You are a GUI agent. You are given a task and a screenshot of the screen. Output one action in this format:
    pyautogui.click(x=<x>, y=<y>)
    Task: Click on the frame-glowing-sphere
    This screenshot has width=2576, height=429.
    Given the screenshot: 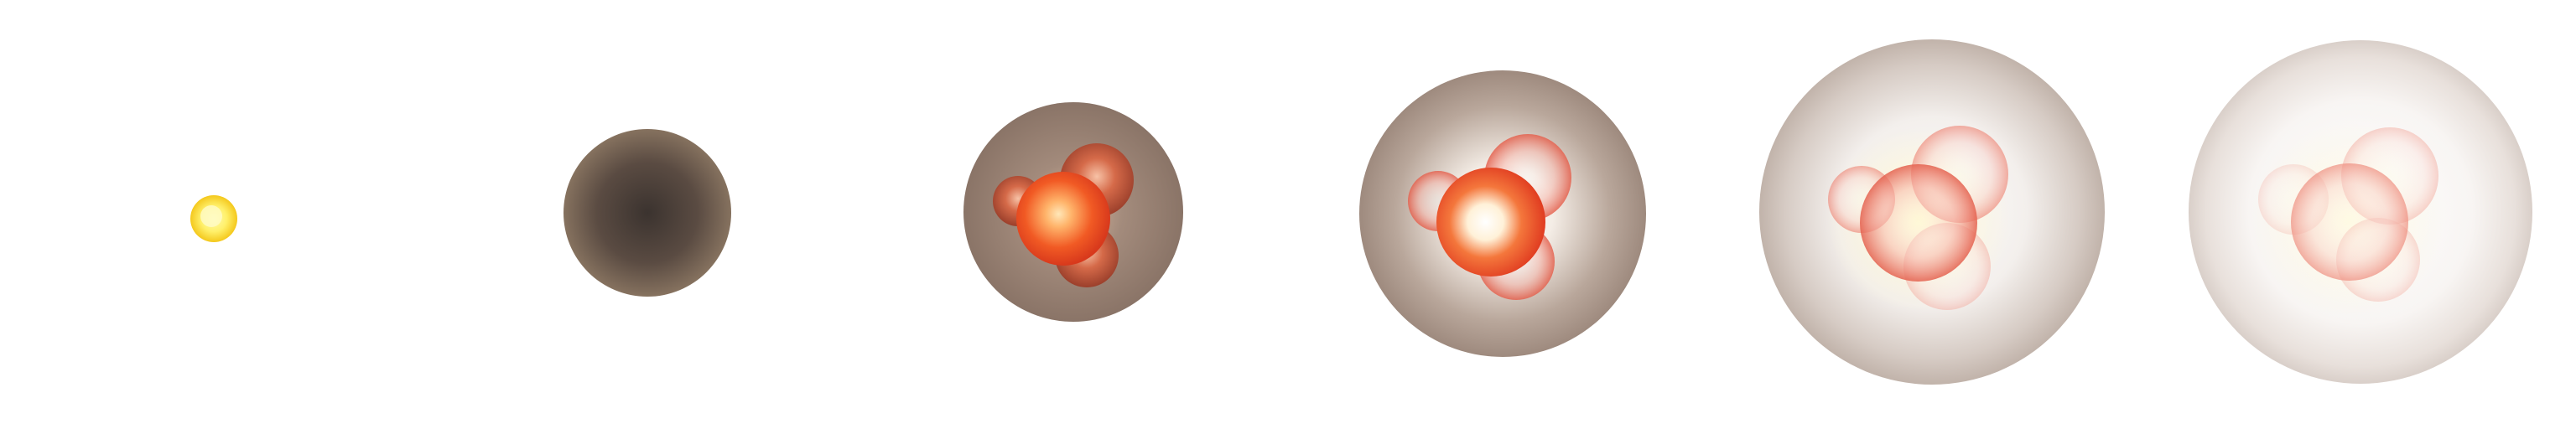 What is the action you would take?
    pyautogui.click(x=1502, y=213)
    